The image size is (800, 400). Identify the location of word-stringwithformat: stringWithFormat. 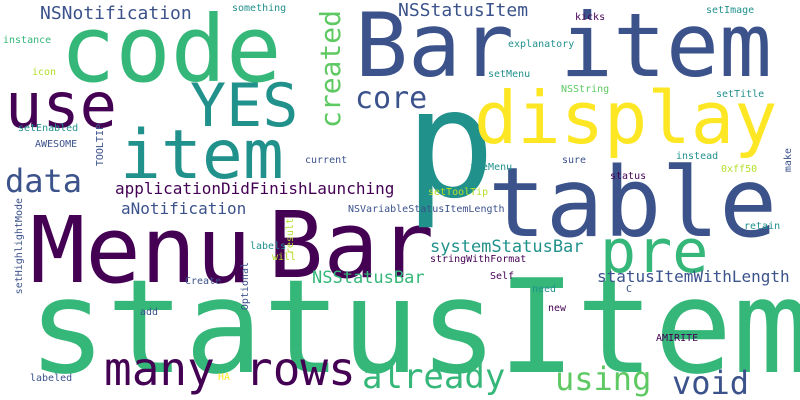
(478, 259).